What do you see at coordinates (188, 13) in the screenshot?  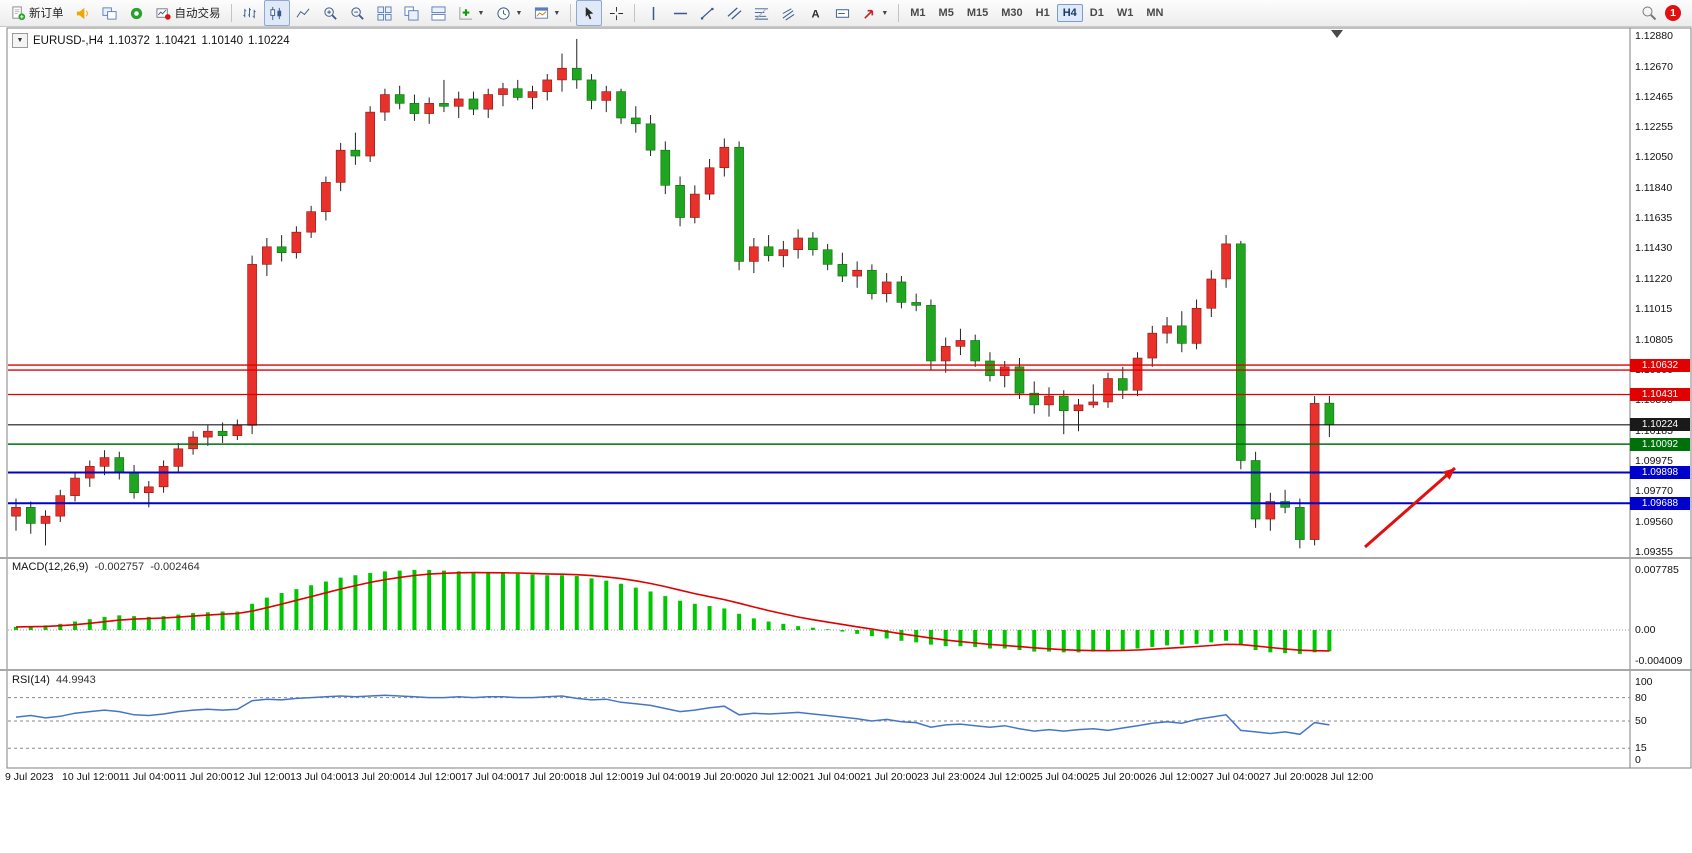 I see `auto-trading-button: 自动交易` at bounding box center [188, 13].